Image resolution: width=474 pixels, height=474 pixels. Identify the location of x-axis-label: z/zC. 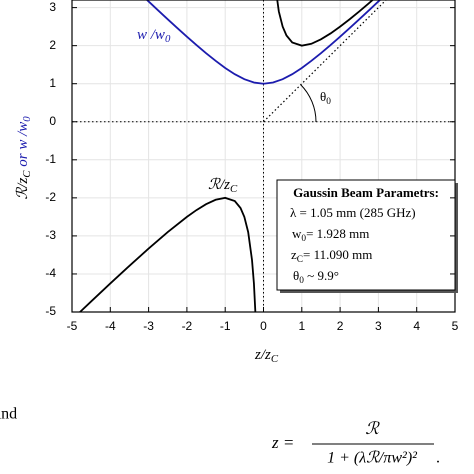
(266, 356).